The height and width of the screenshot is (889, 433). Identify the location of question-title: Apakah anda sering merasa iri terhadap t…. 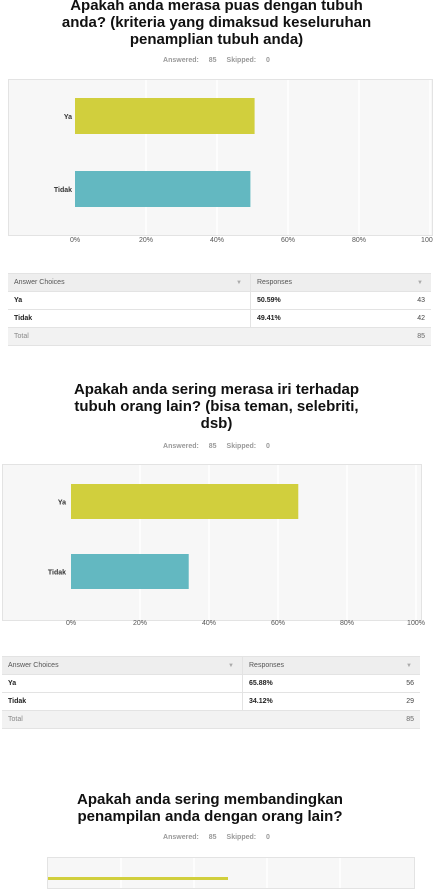
(216, 406).